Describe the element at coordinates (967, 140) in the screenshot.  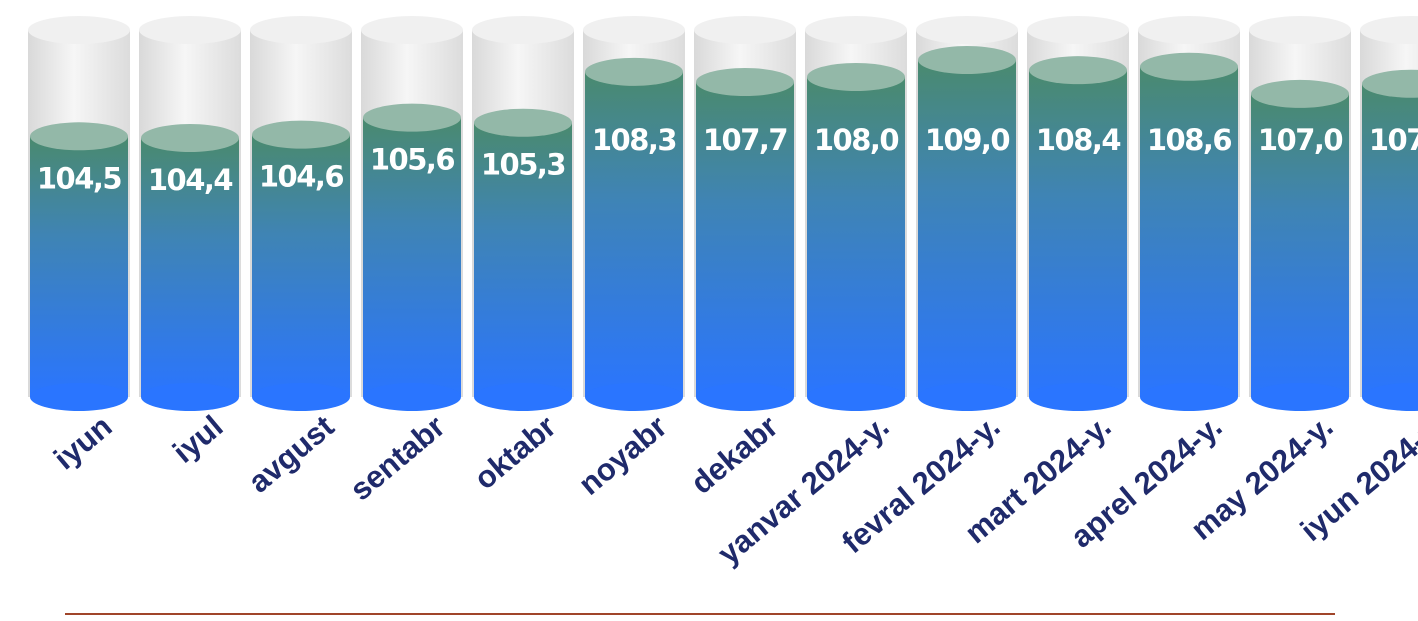
I see `value-label: 109,0` at that location.